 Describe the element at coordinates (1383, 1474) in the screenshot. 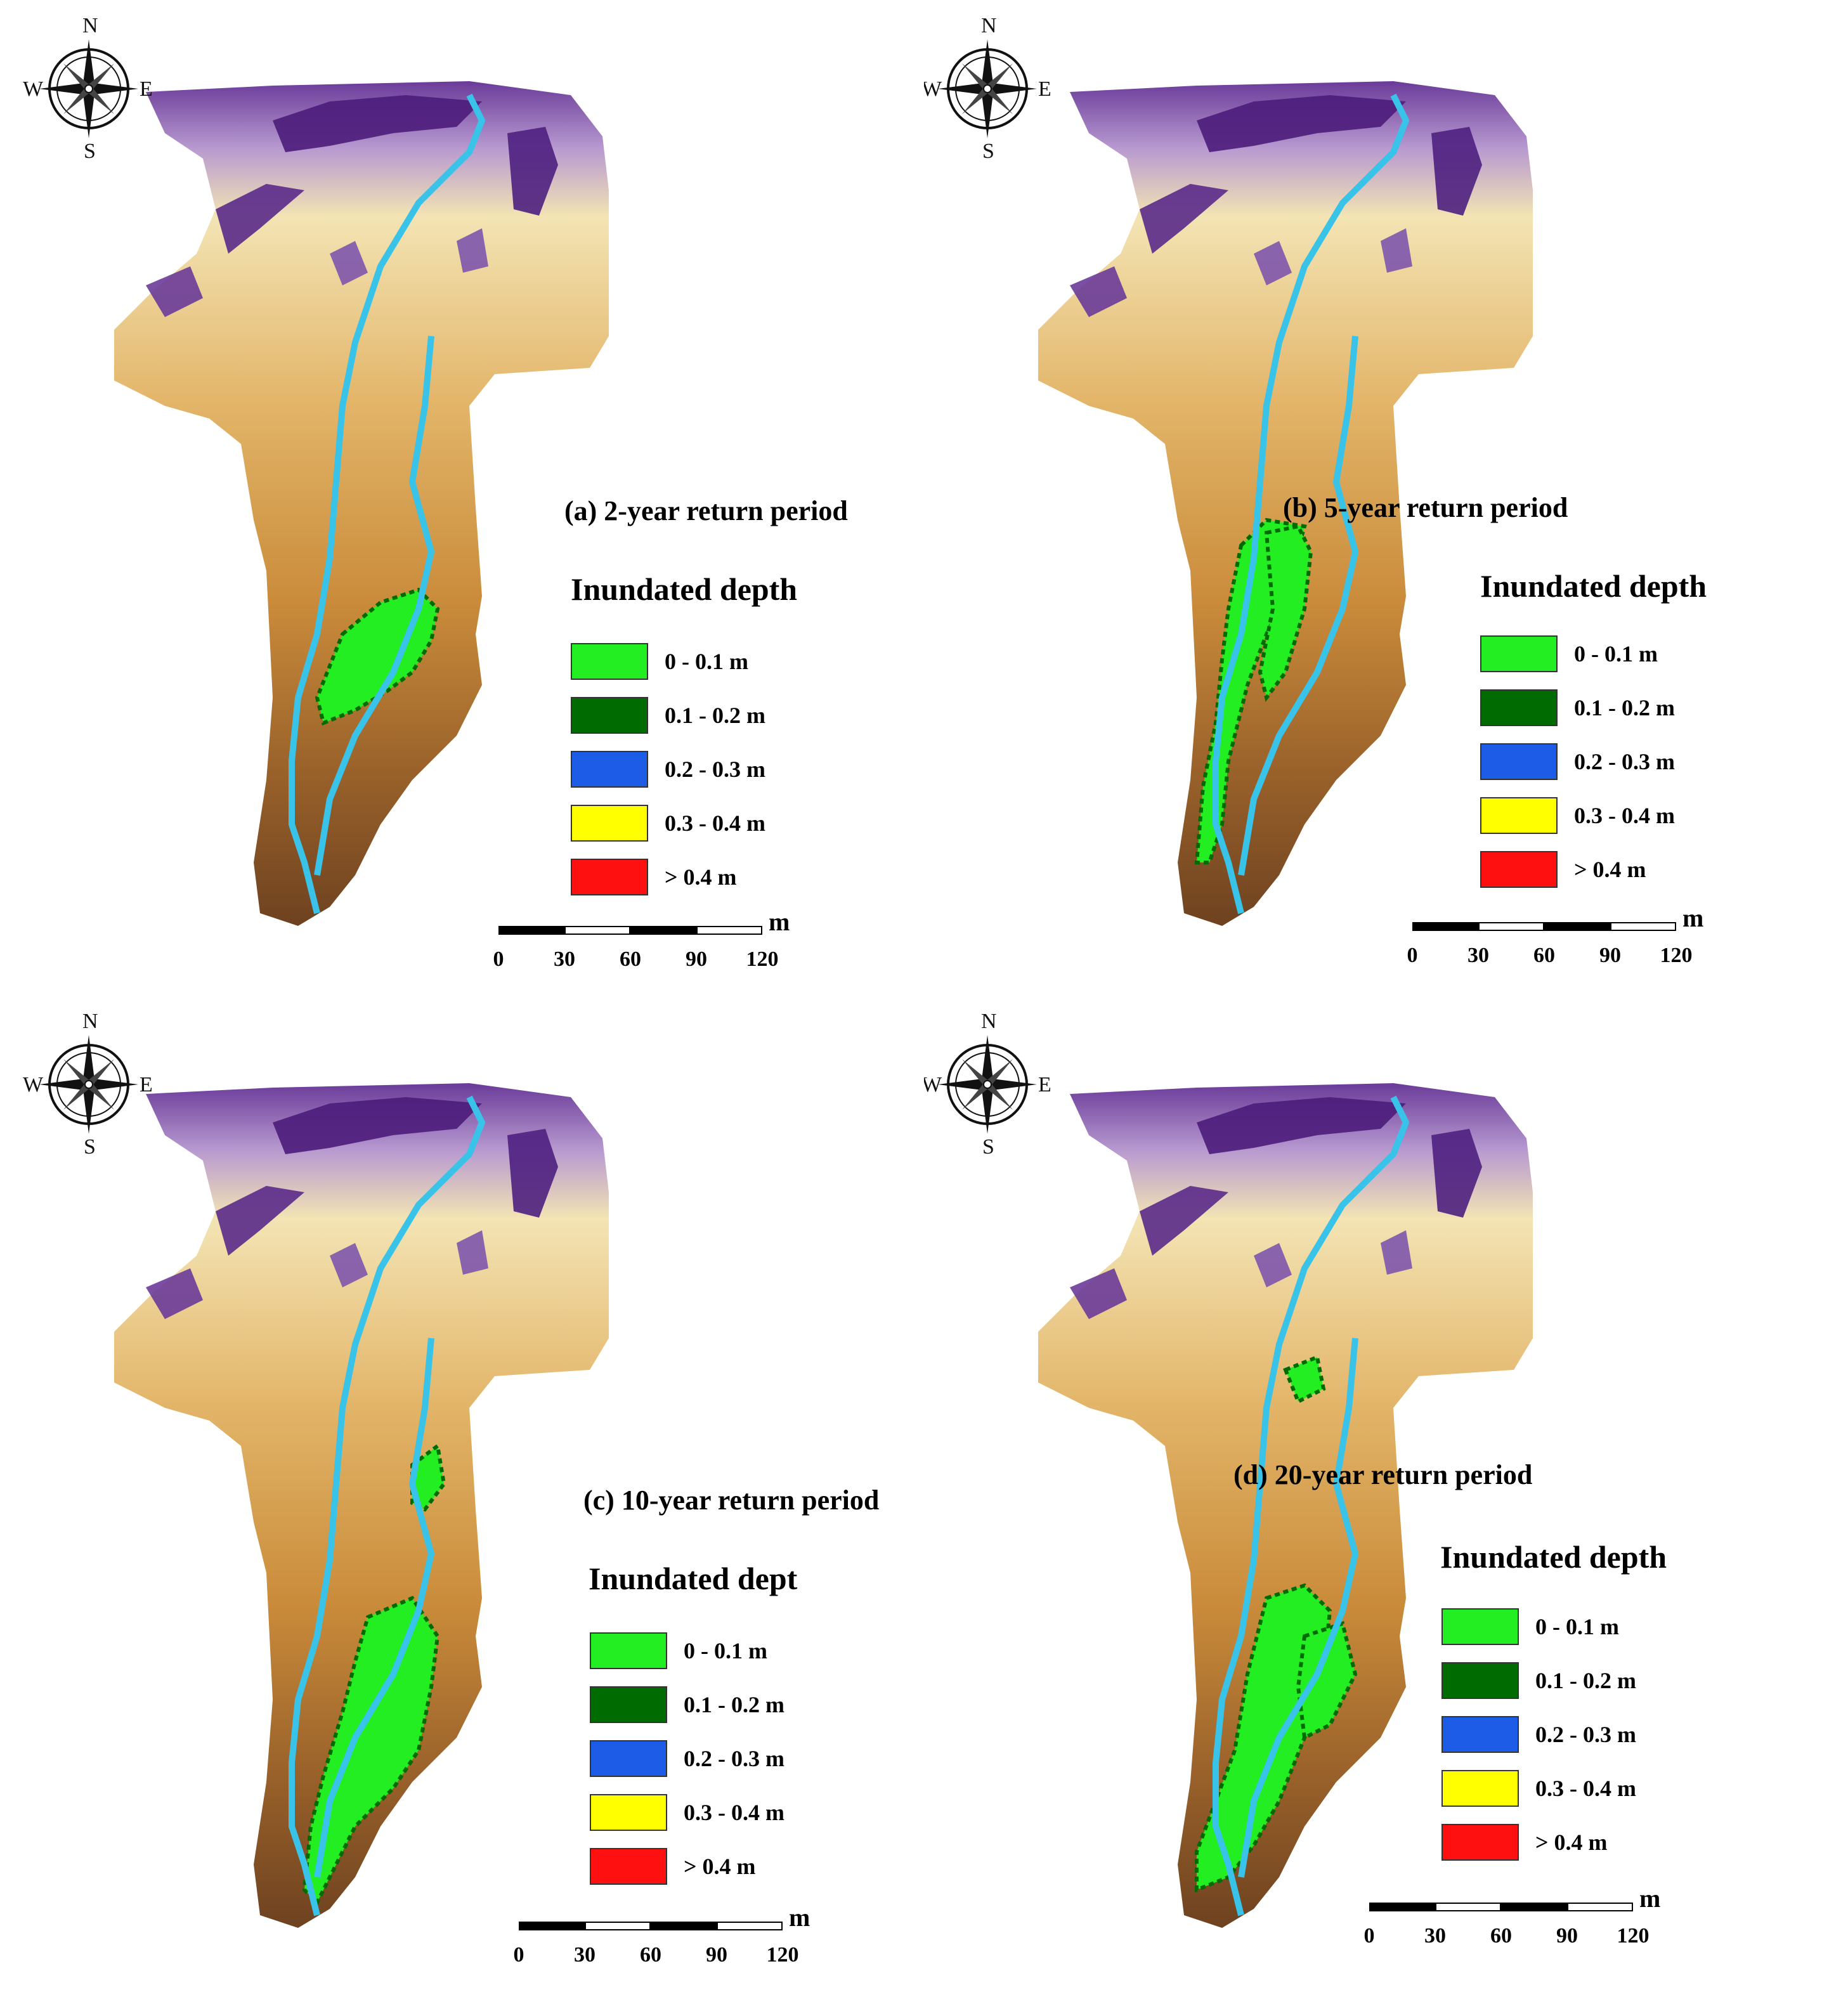

I see `panel-title: (d) 20-year return period` at that location.